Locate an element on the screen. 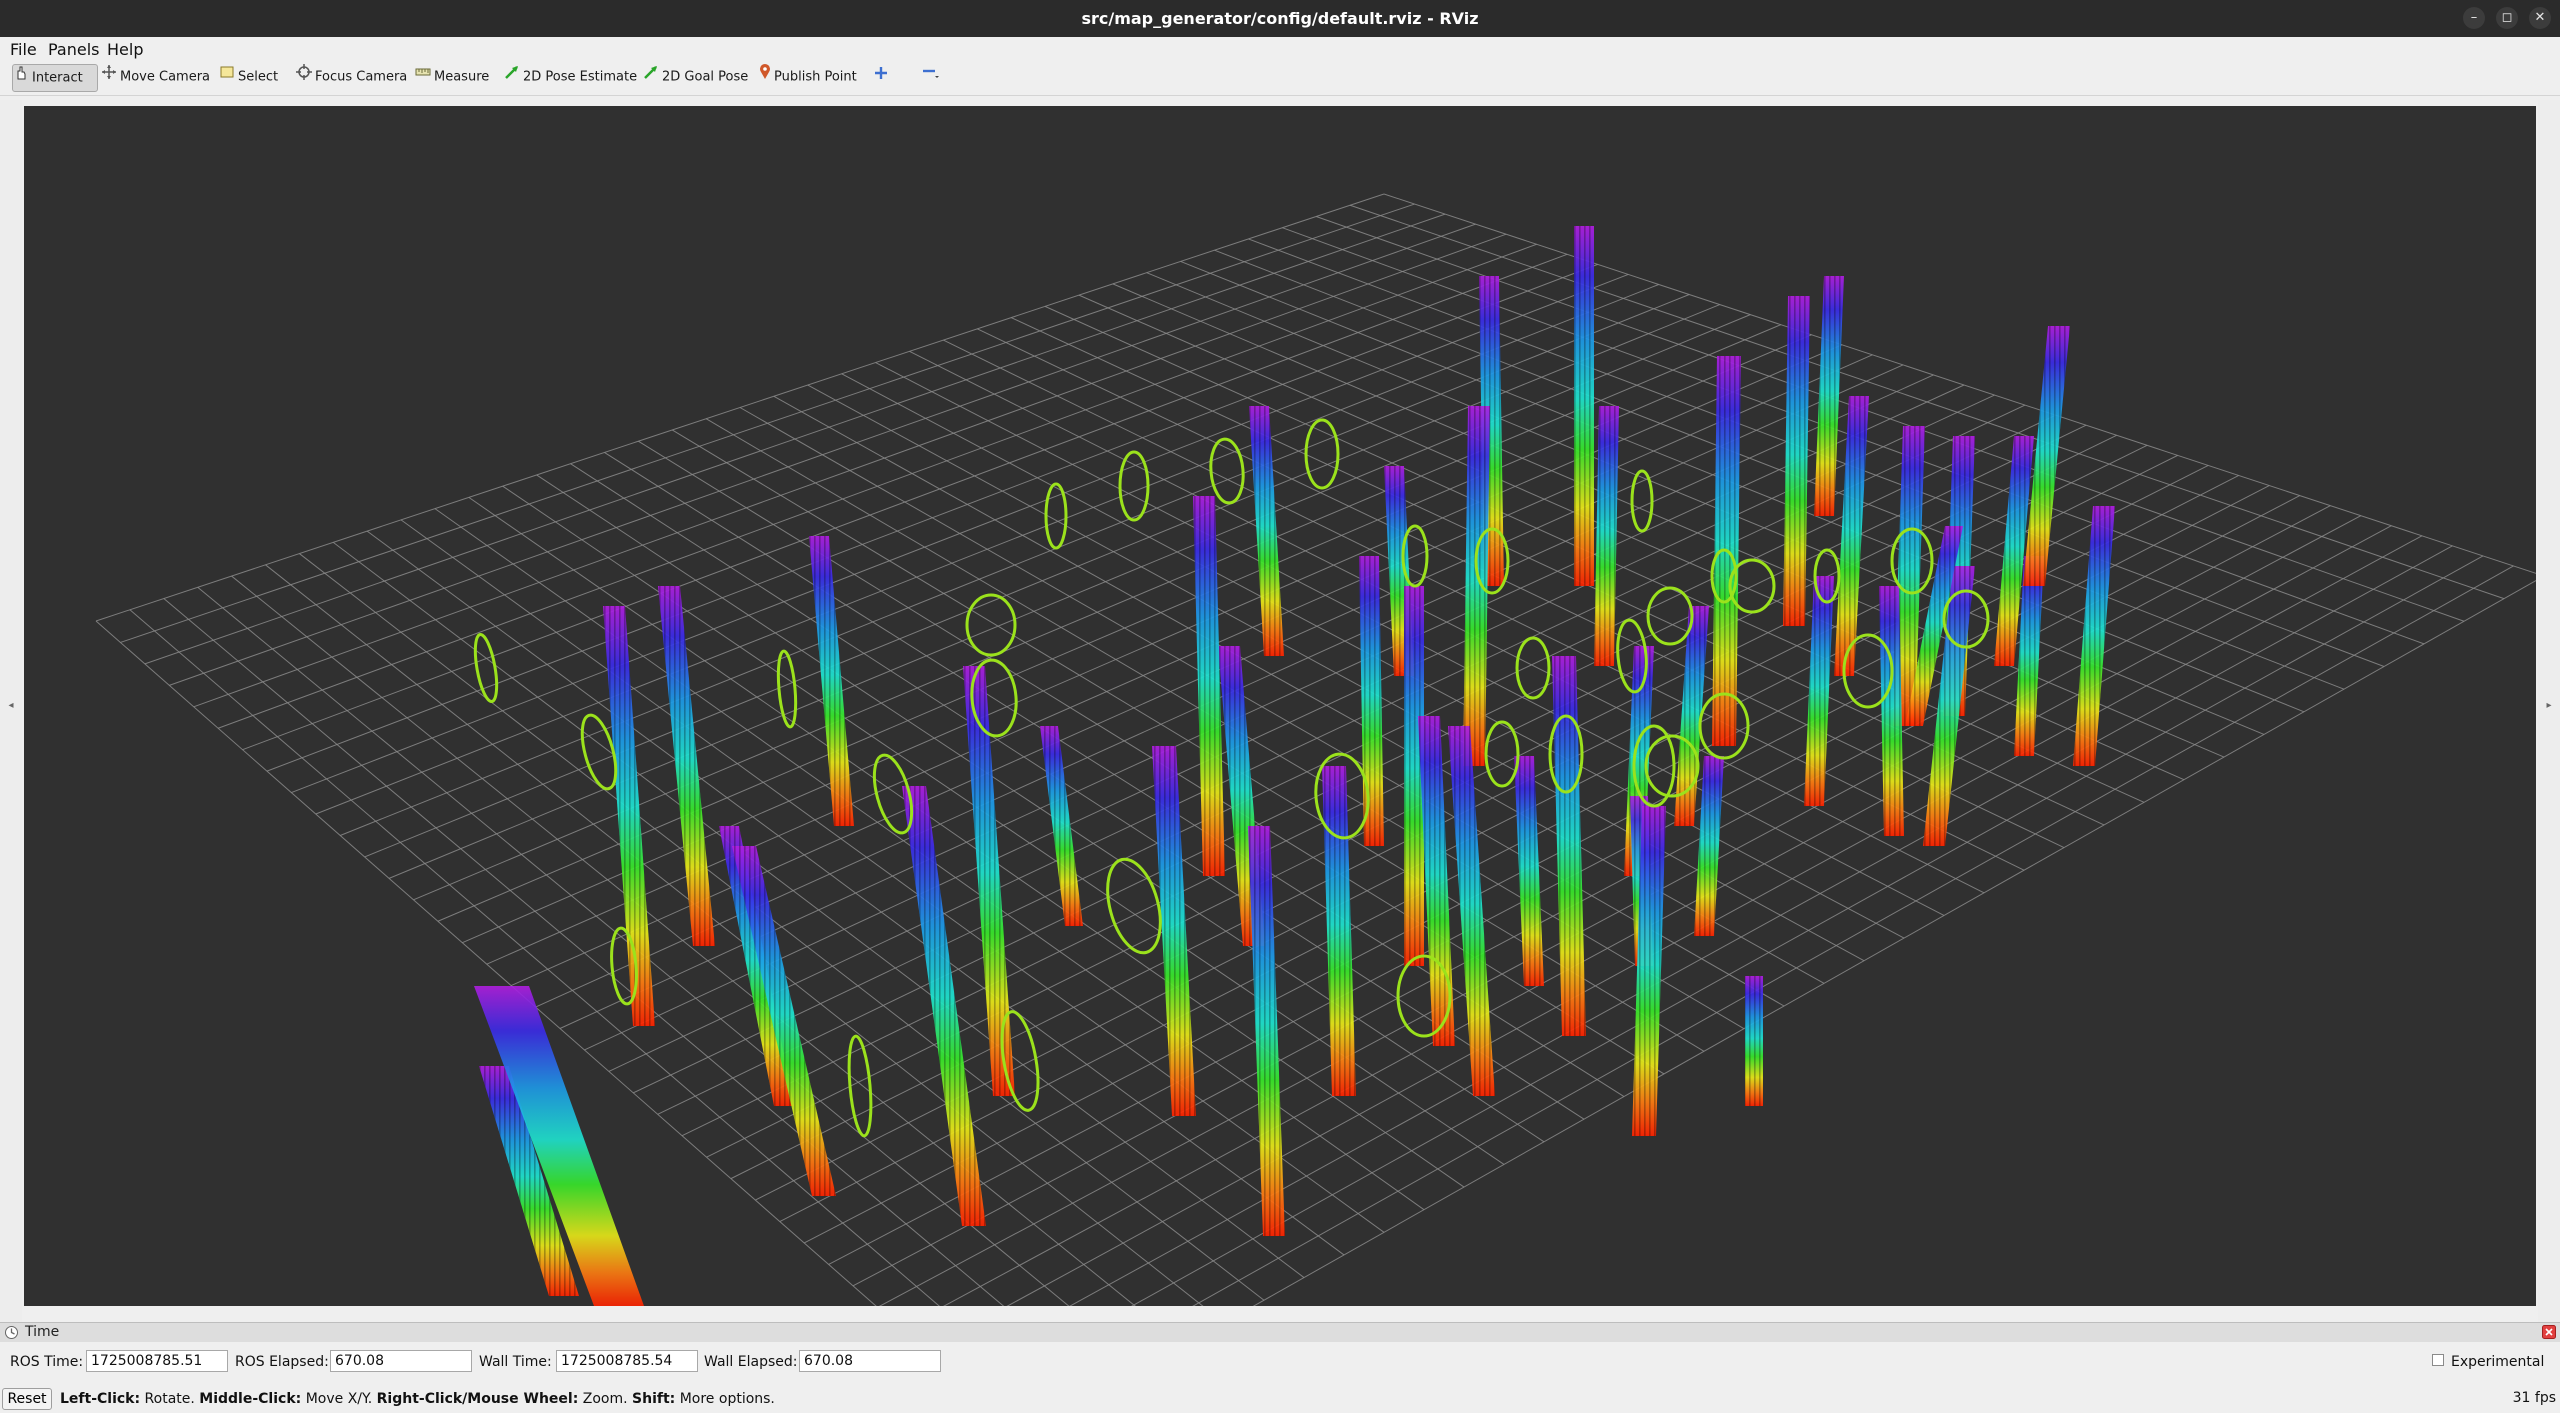  menu-help: Help is located at coordinates (125, 49).